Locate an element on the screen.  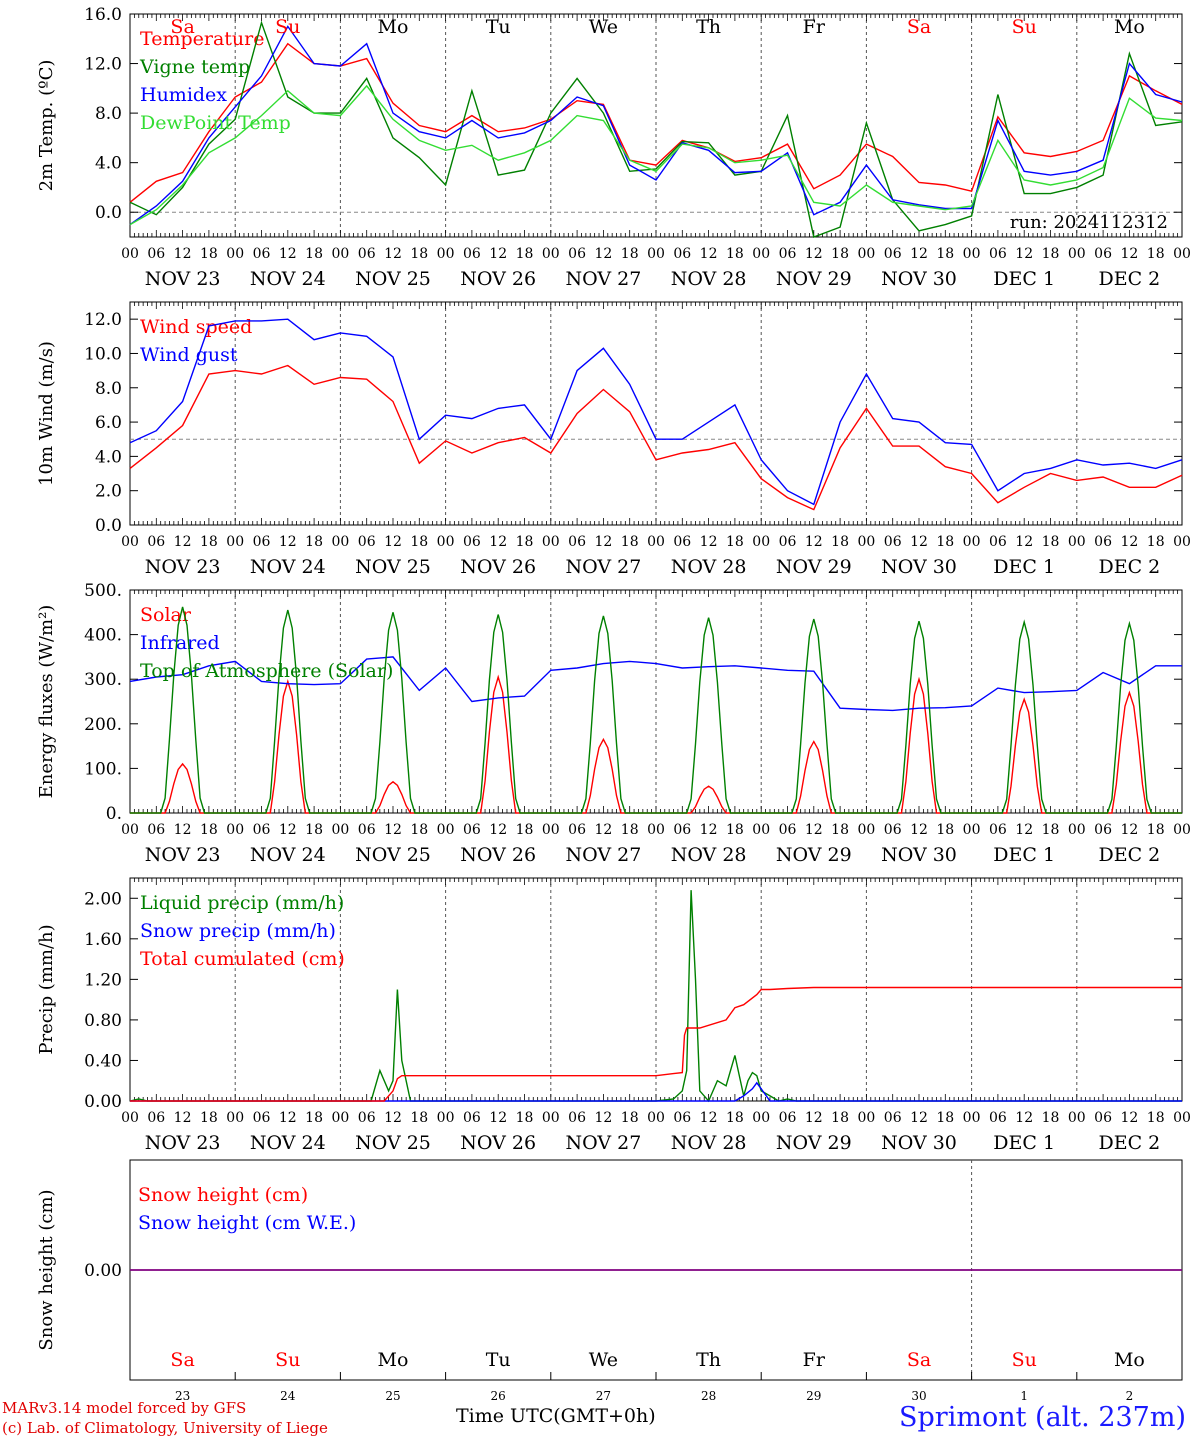
y-tick-label: 1.20 is located at coordinates (103, 980).